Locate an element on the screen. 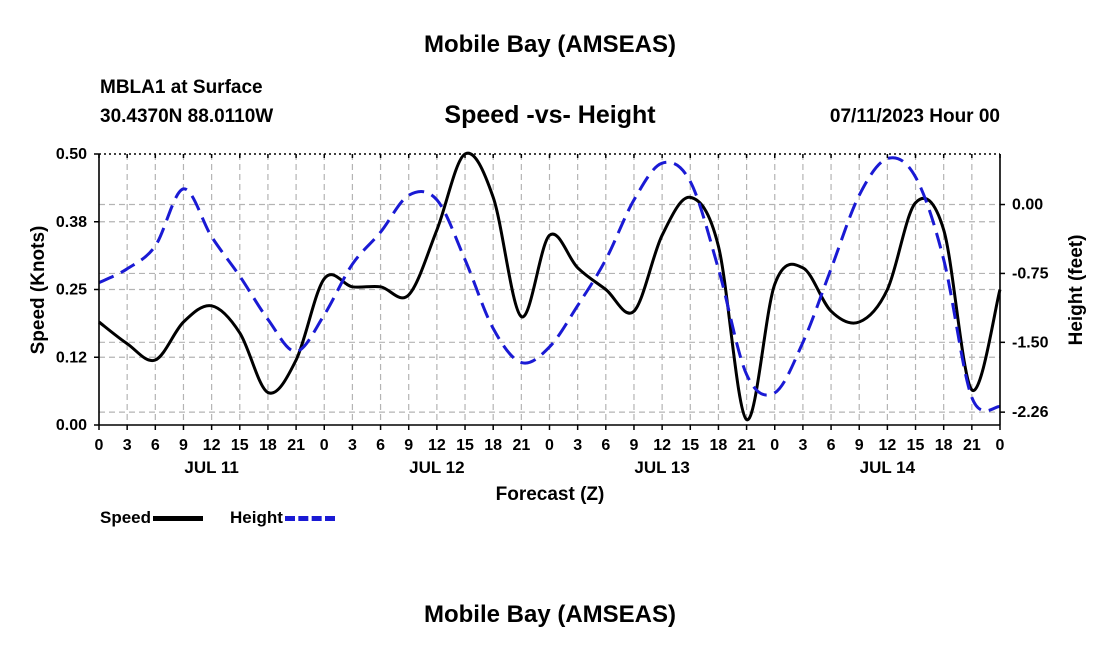 This screenshot has width=1100, height=650. legend-height-swatch is located at coordinates (309, 518).